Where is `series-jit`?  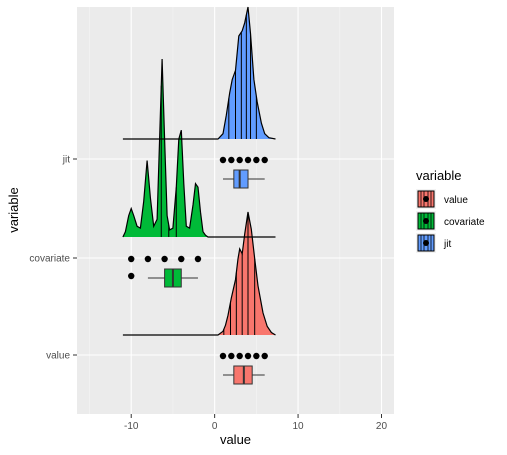
series-jit is located at coordinates (199, 97).